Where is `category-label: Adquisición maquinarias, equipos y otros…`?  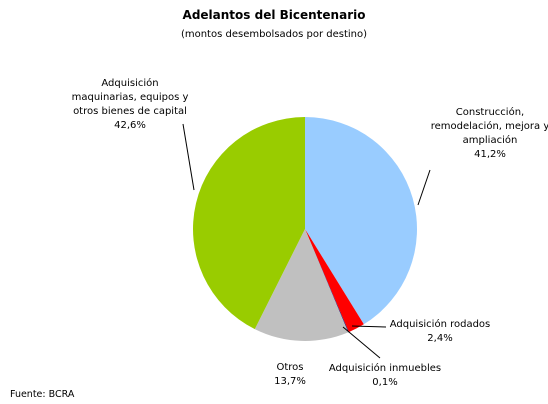
category-label: Adquisición maquinarias, equipos y otros… is located at coordinates (130, 97).